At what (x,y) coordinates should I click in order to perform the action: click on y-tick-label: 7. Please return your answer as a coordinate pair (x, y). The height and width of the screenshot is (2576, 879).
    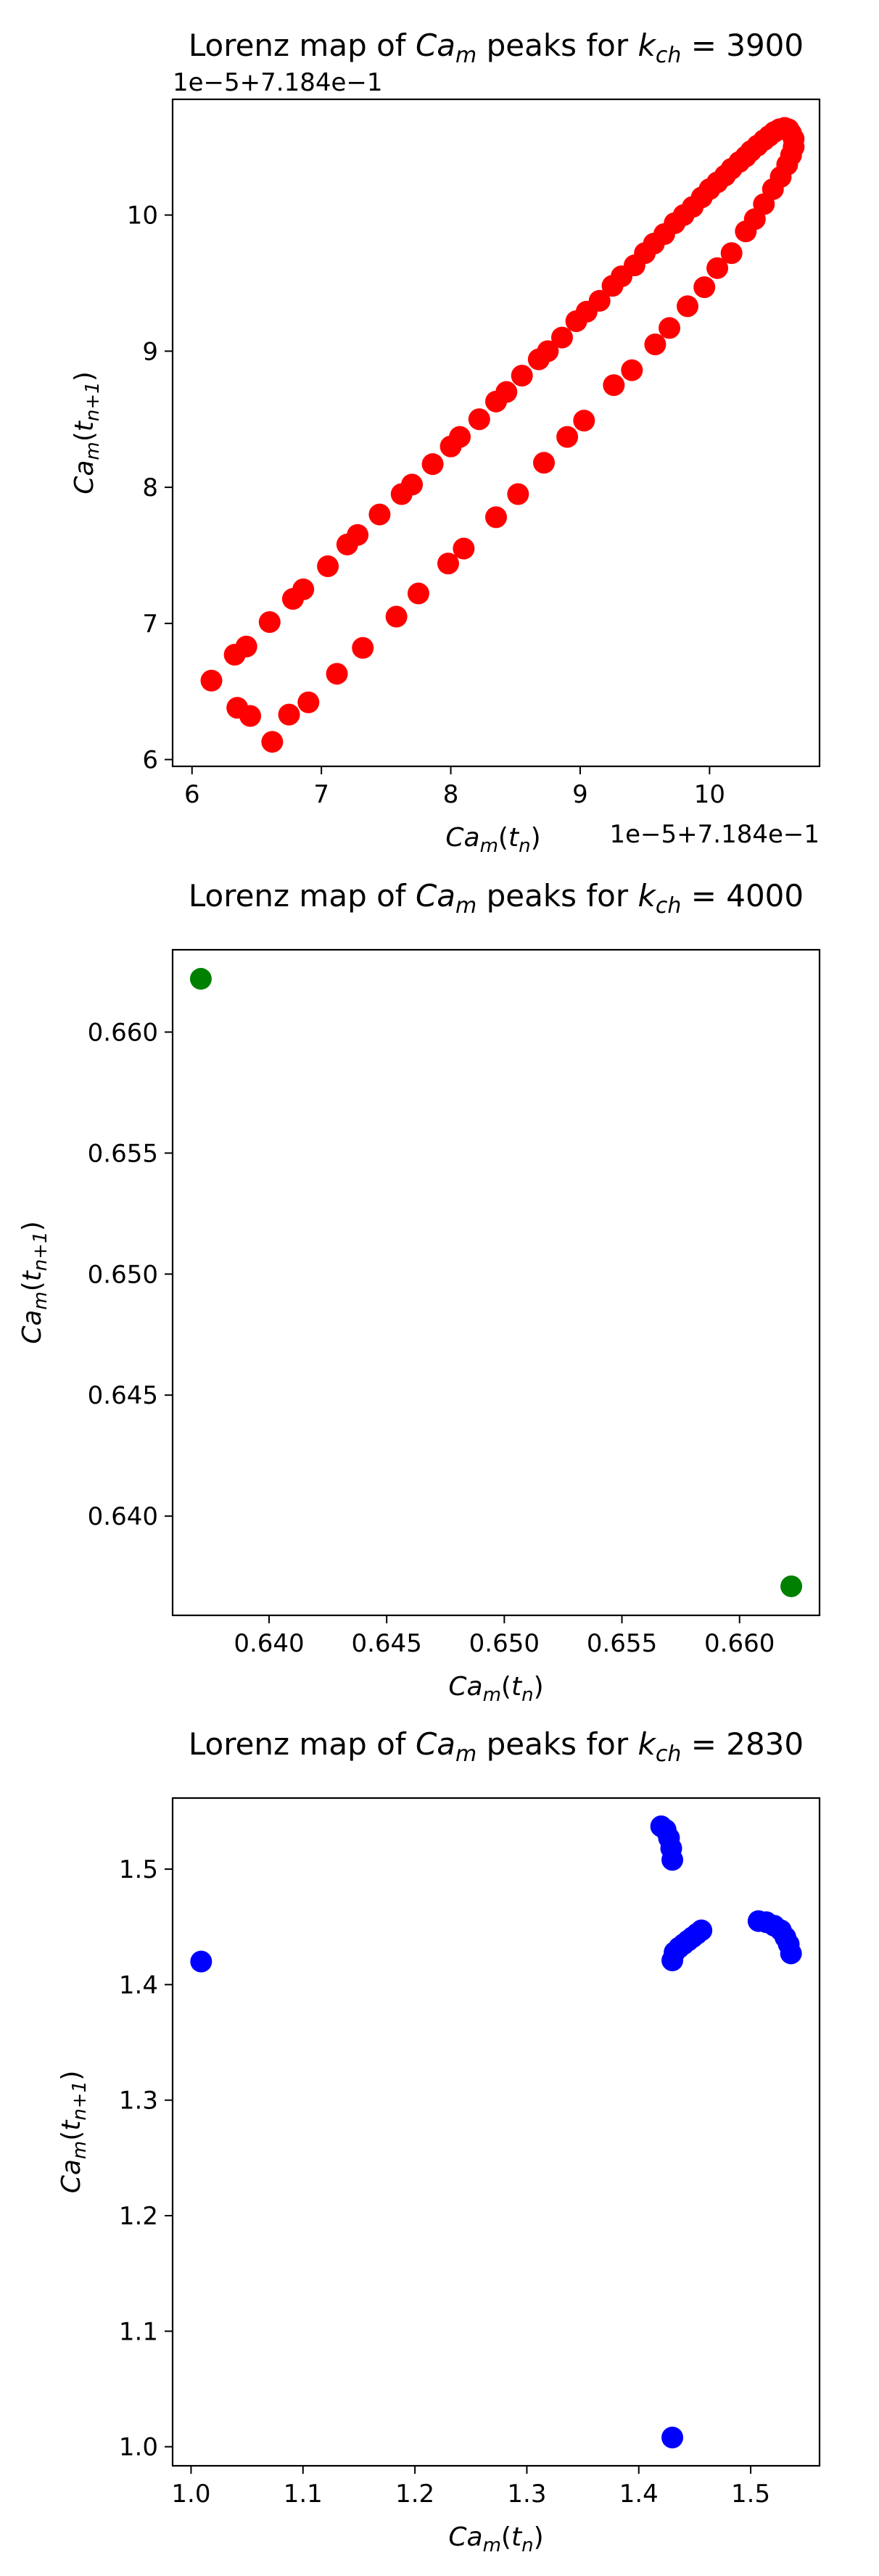
    Looking at the image, I should click on (150, 624).